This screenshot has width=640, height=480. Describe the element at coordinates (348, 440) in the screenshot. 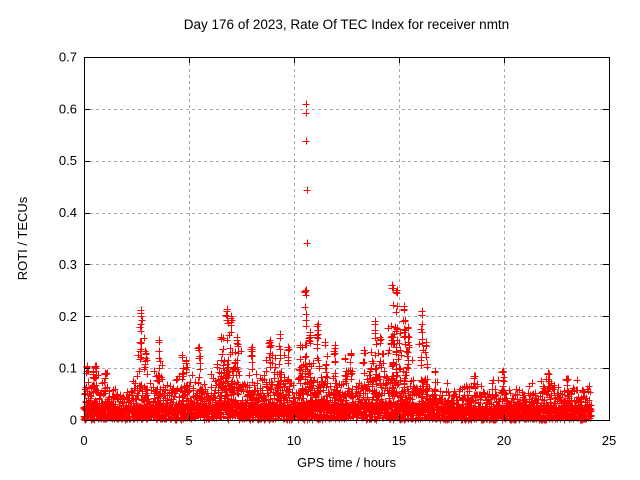

I see `x-tick-labels: 0 5 10 15 20 25` at that location.